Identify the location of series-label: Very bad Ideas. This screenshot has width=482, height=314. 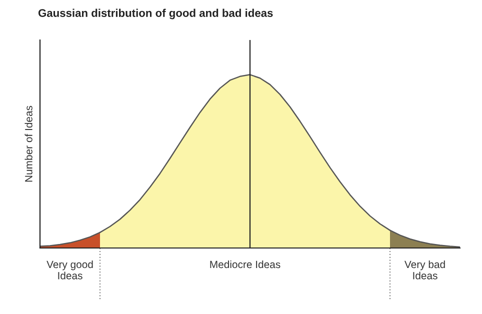
(424, 270).